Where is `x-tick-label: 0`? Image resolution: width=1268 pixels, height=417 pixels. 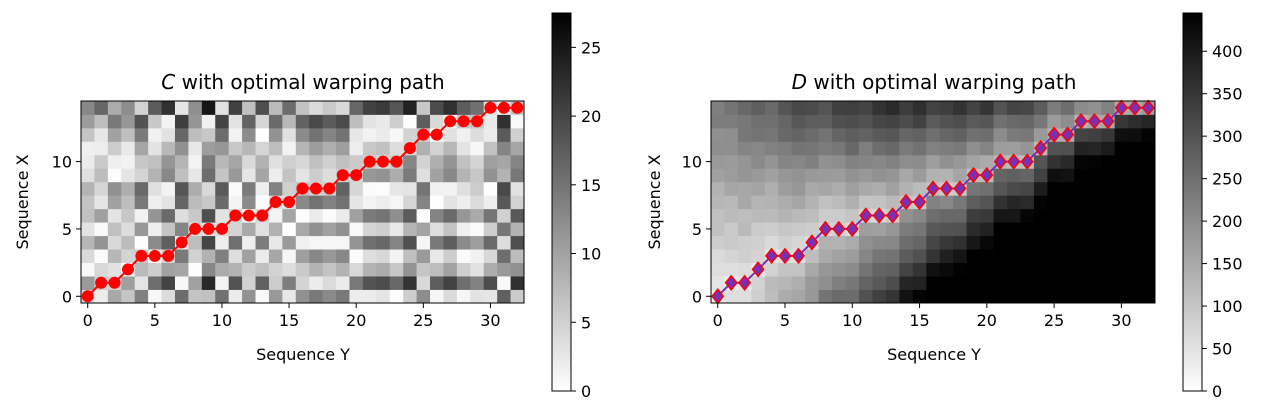
x-tick-label: 0 is located at coordinates (88, 320).